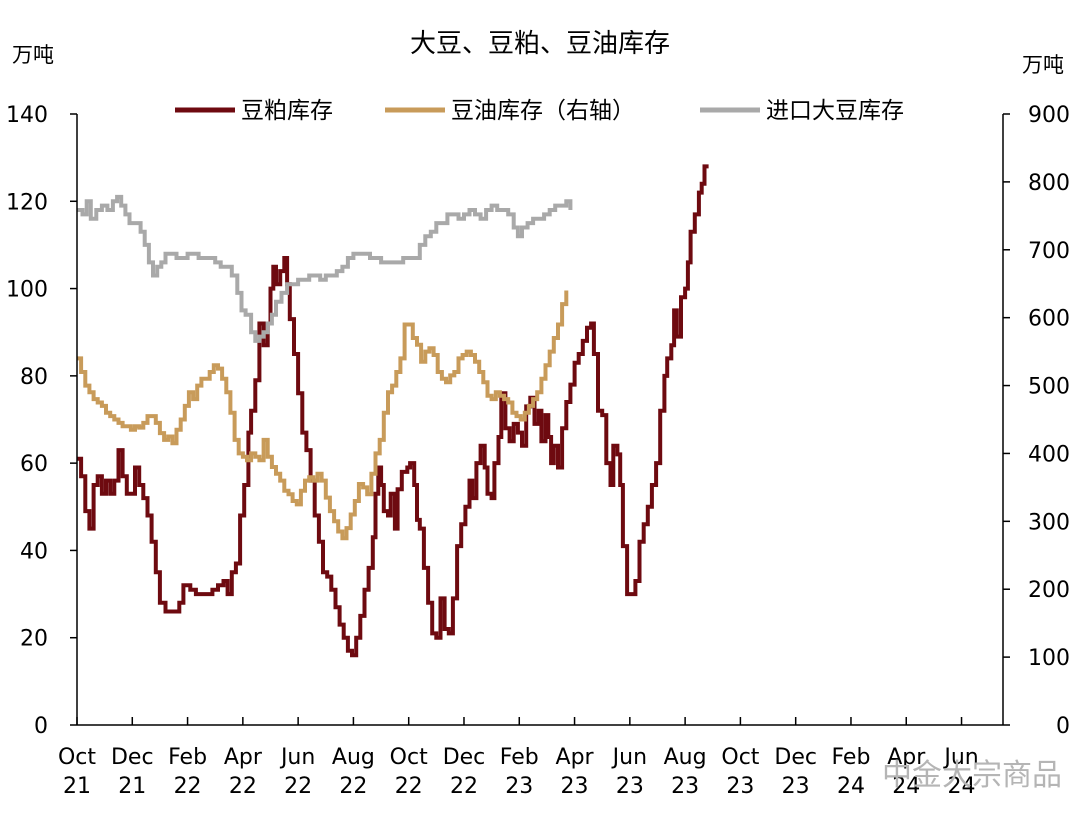  I want to click on left-tick-label: 20, so click(34, 639).